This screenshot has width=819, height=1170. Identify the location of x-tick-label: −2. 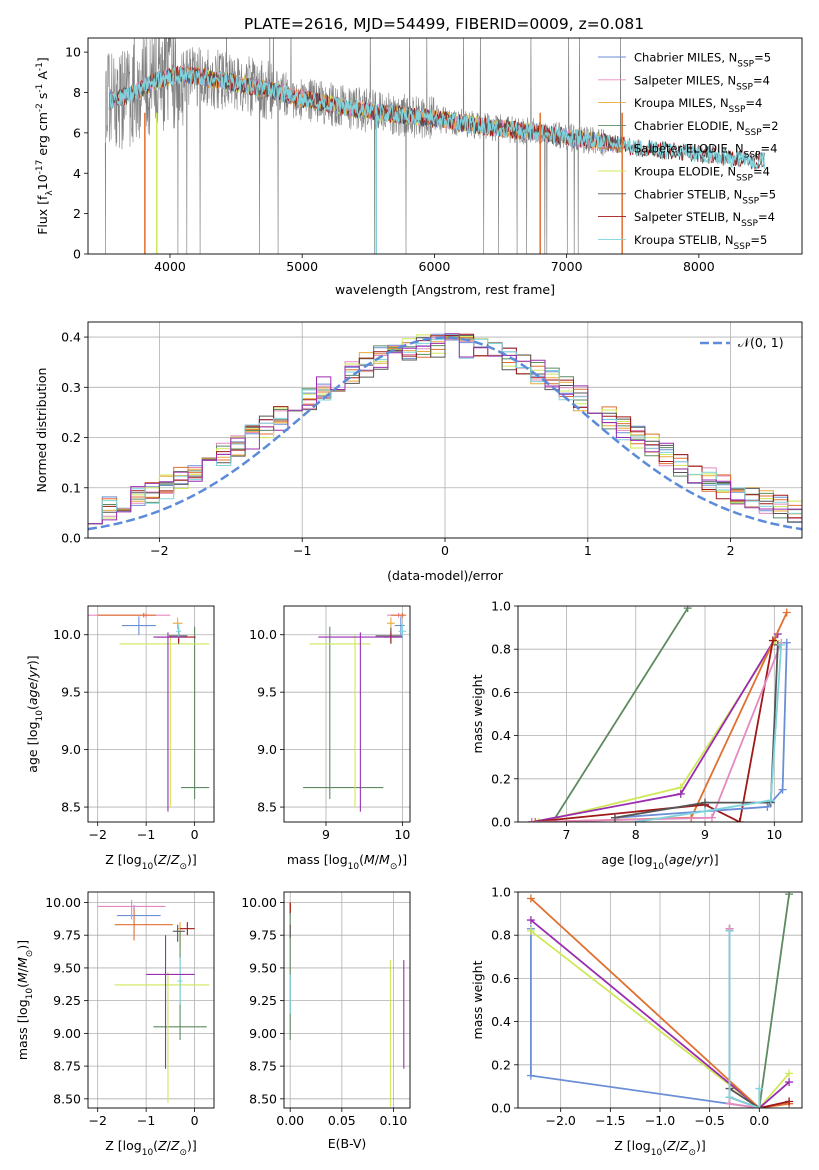
(159, 550).